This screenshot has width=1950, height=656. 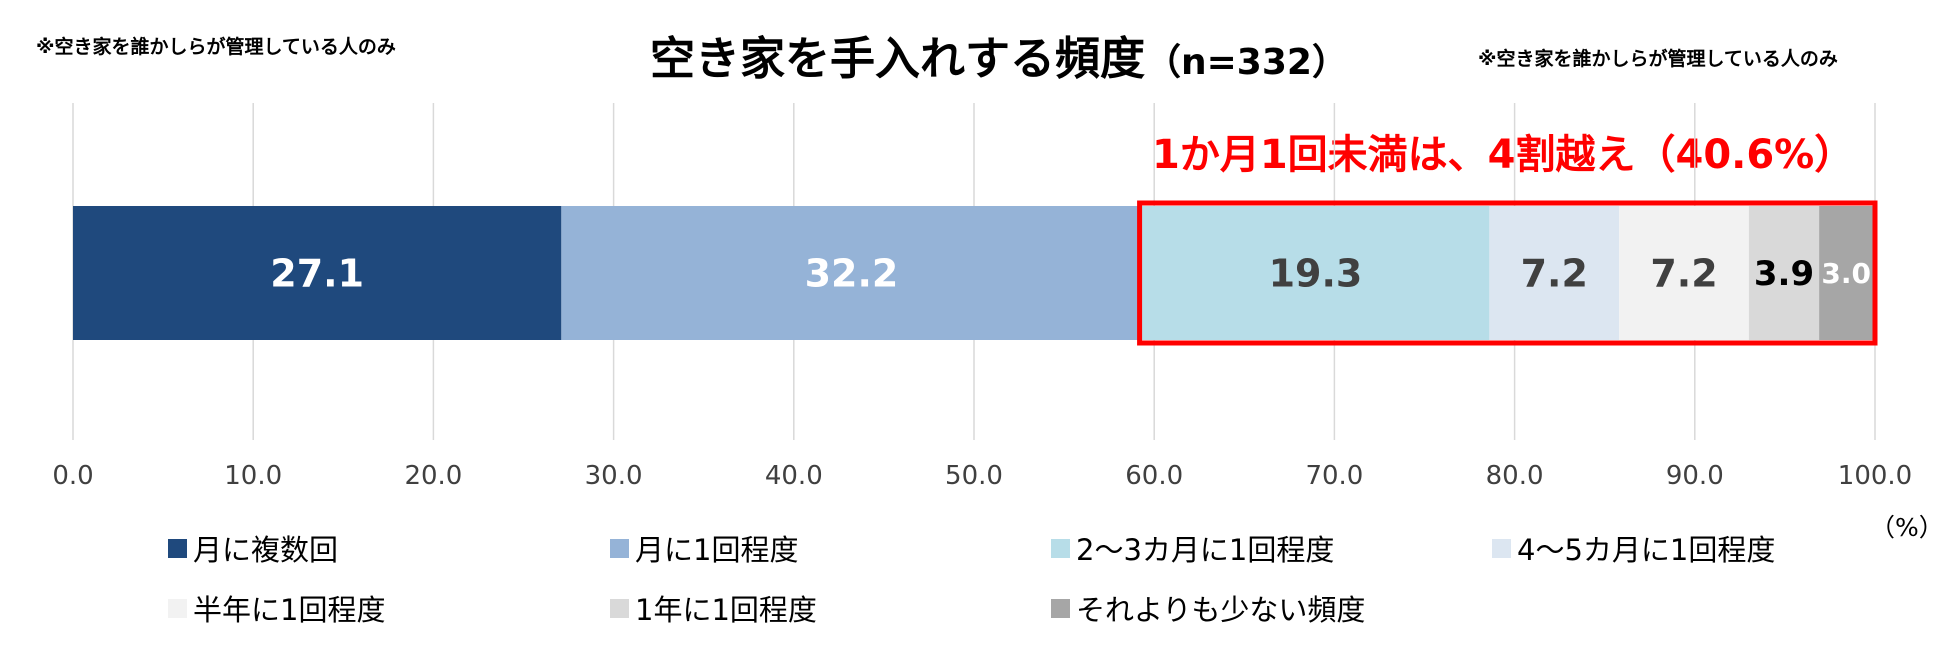 I want to click on legend-label: 2～3カ月に1回程度, so click(x=1205, y=550).